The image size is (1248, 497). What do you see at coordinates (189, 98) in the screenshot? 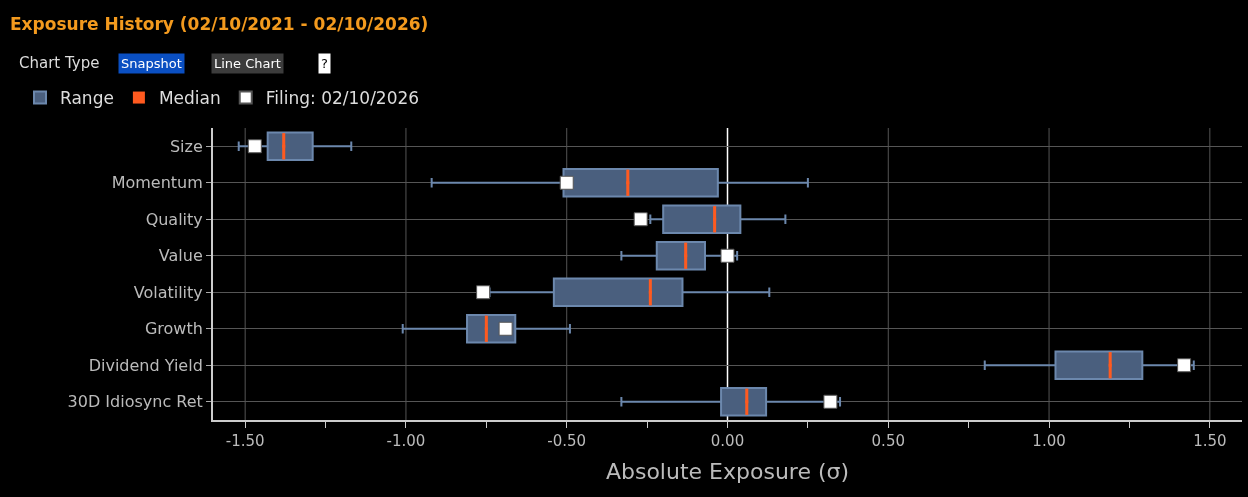
I see `legend-label: Median` at bounding box center [189, 98].